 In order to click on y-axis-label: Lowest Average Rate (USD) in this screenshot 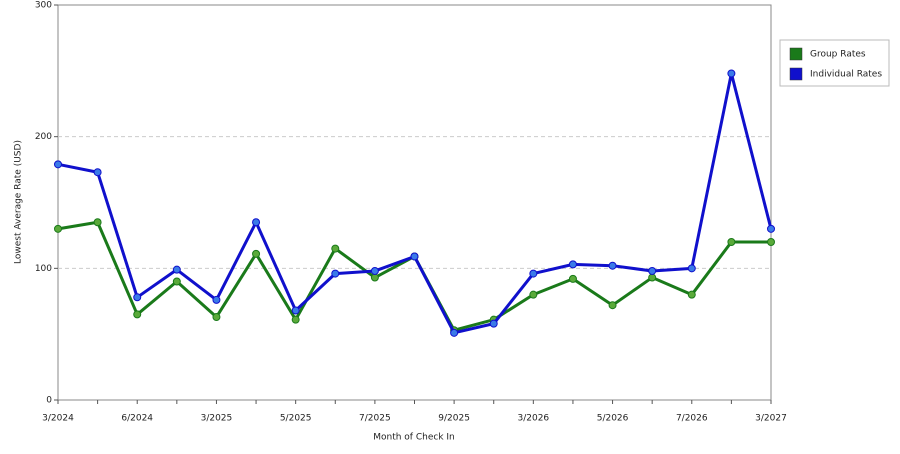, I will do `click(19, 202)`.